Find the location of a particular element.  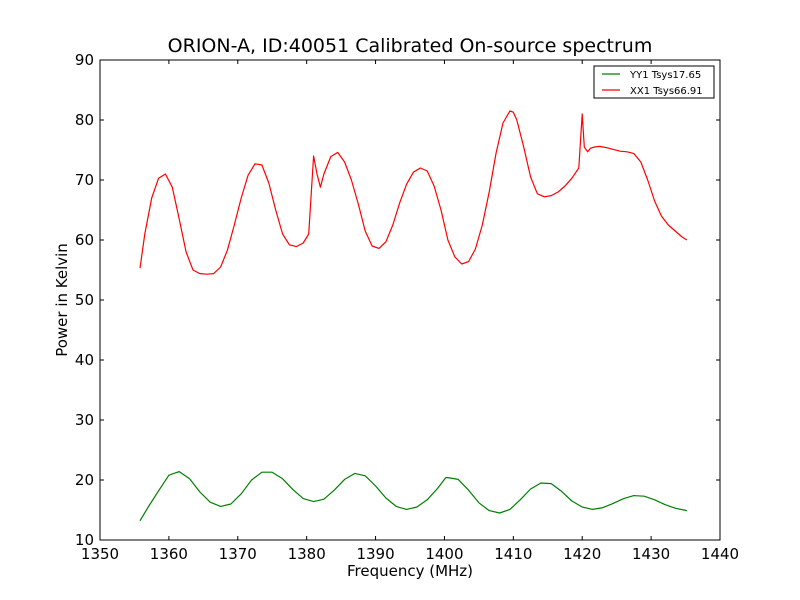

x-tick-label-6: 1410 is located at coordinates (513, 554).